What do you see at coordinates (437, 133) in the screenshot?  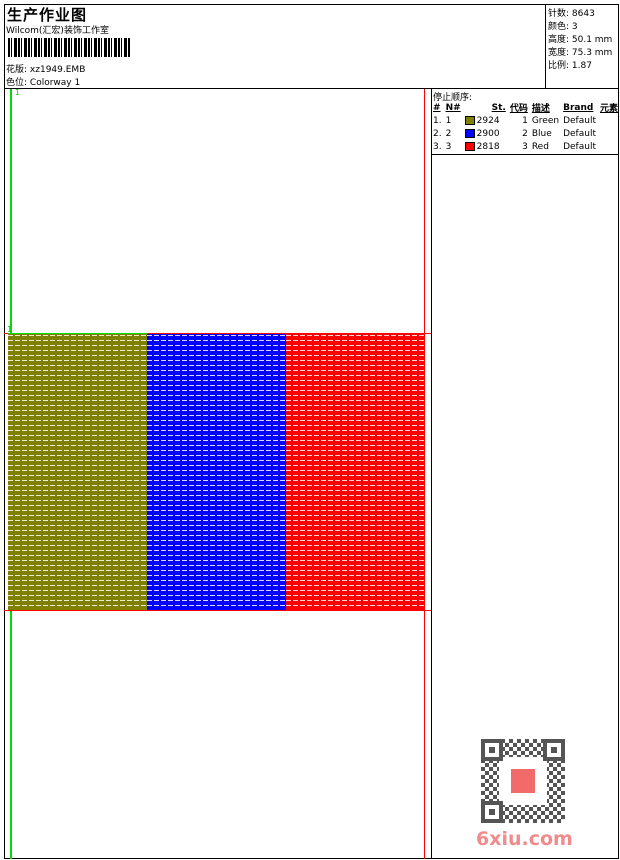 I see `row-index: 2.` at bounding box center [437, 133].